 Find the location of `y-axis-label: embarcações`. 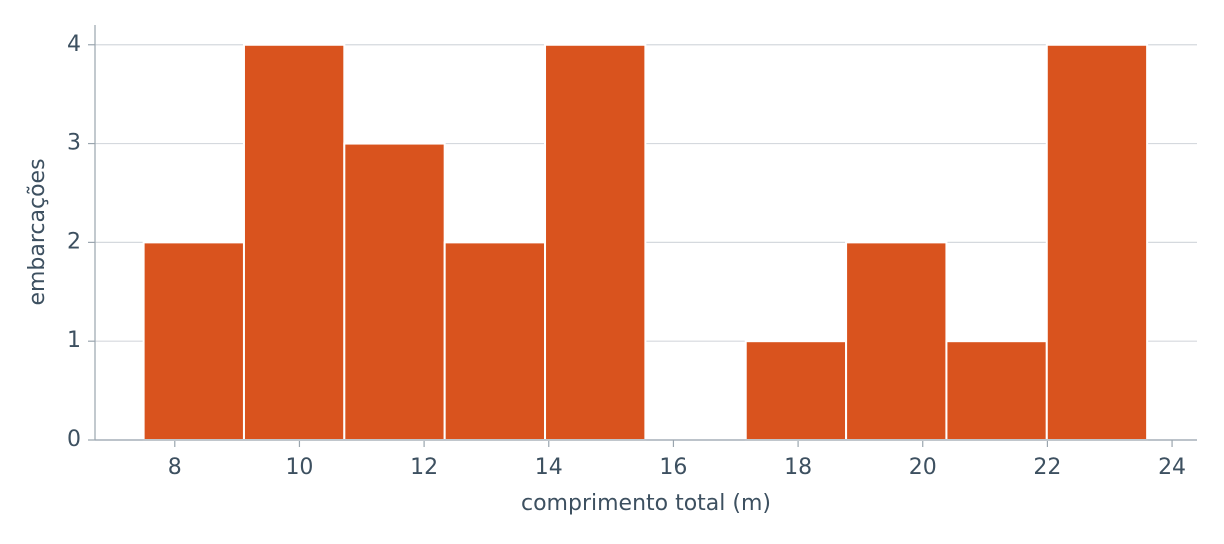

y-axis-label: embarcações is located at coordinates (37, 231).